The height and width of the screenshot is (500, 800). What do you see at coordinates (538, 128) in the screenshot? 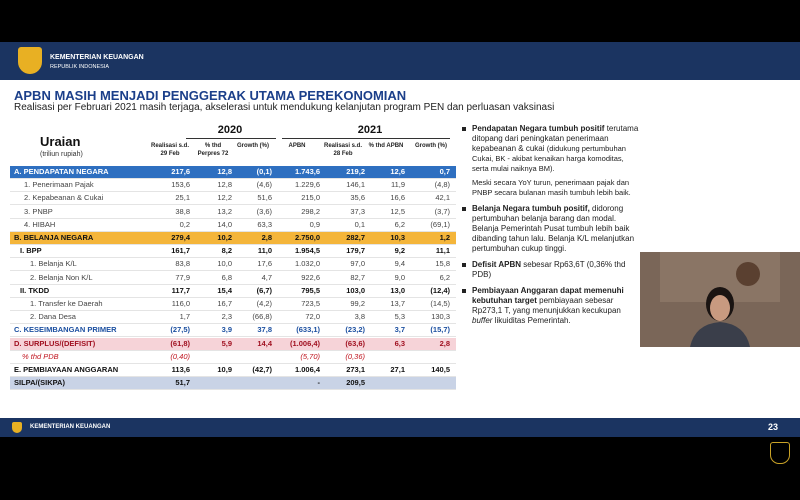
I see `bullet-text: Pendapatan Negara tumbuh positif` at bounding box center [538, 128].